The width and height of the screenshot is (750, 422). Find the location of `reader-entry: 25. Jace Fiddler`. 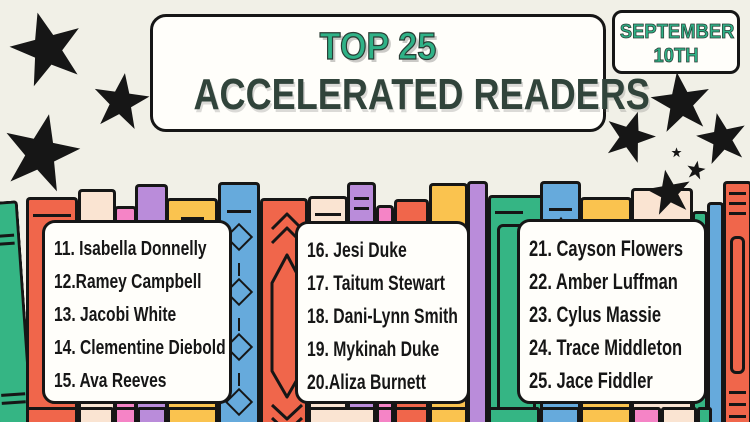

reader-entry: 25. Jace Fiddler is located at coordinates (591, 380).